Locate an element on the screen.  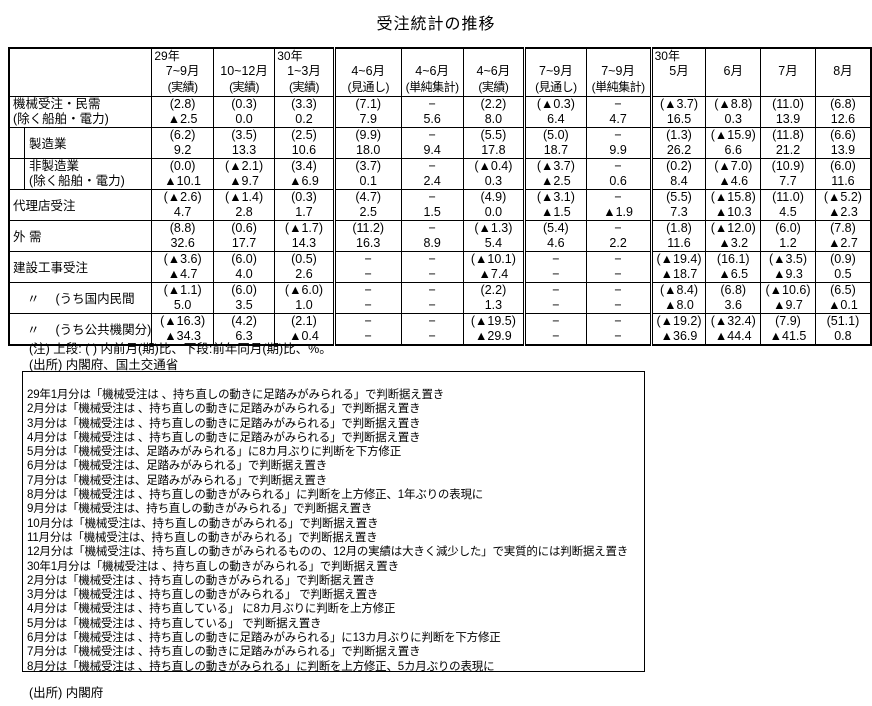
value-yoy: 0.5 is located at coordinates (843, 273).